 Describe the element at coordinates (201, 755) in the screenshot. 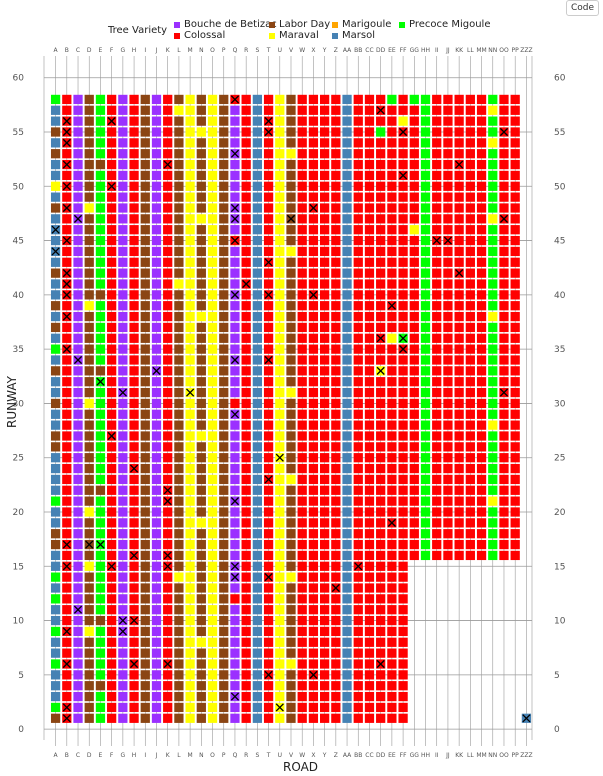

I see `x-tick-label-bottom: N` at that location.